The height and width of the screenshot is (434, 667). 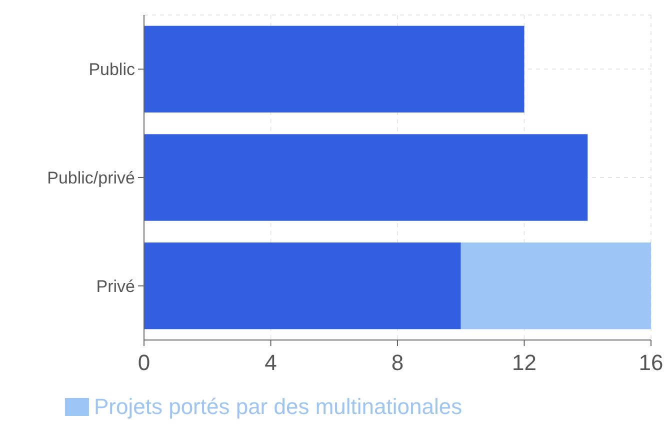 What do you see at coordinates (651, 362) in the screenshot?
I see `x-tick-label: 16` at bounding box center [651, 362].